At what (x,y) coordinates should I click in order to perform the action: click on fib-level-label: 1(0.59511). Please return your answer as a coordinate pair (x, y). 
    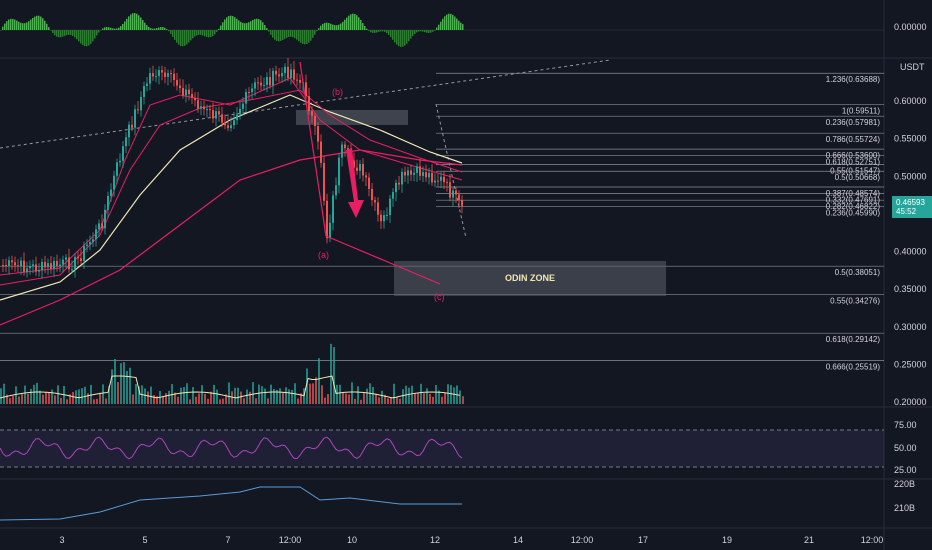
    Looking at the image, I should click on (861, 111).